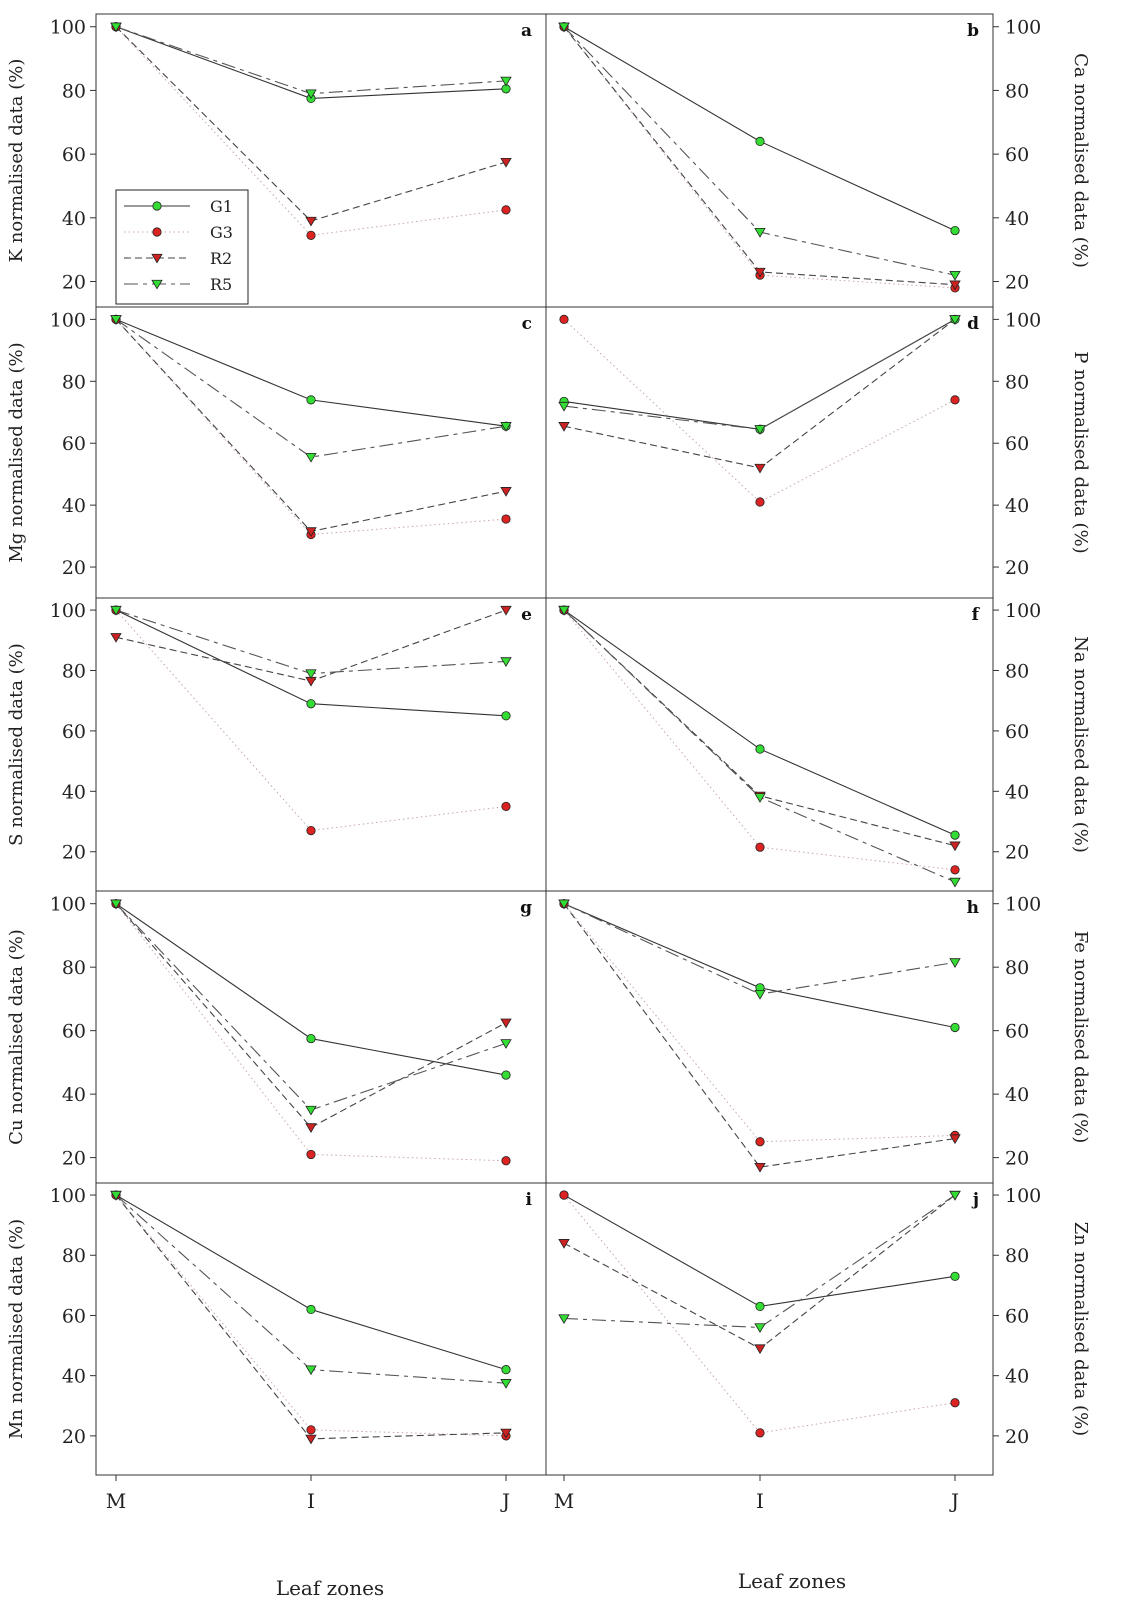  What do you see at coordinates (824, 444) in the screenshot?
I see `panel-d: 20 40 60 80 100 P normalised data (%) d` at bounding box center [824, 444].